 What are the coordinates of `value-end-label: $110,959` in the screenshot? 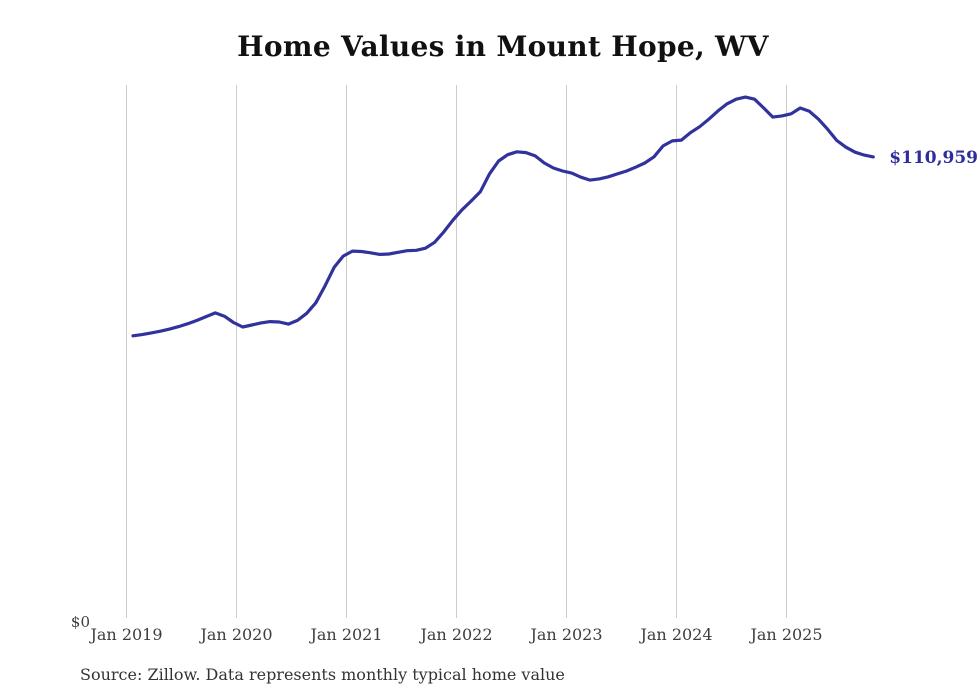 It's located at (933, 158).